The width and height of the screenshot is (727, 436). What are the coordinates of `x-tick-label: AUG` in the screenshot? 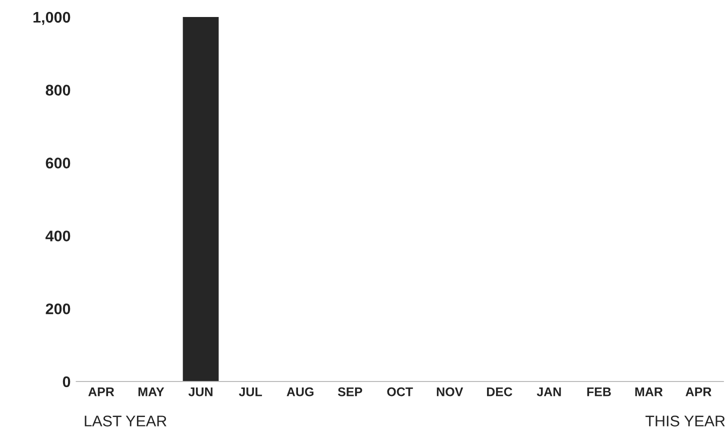 It's located at (300, 391).